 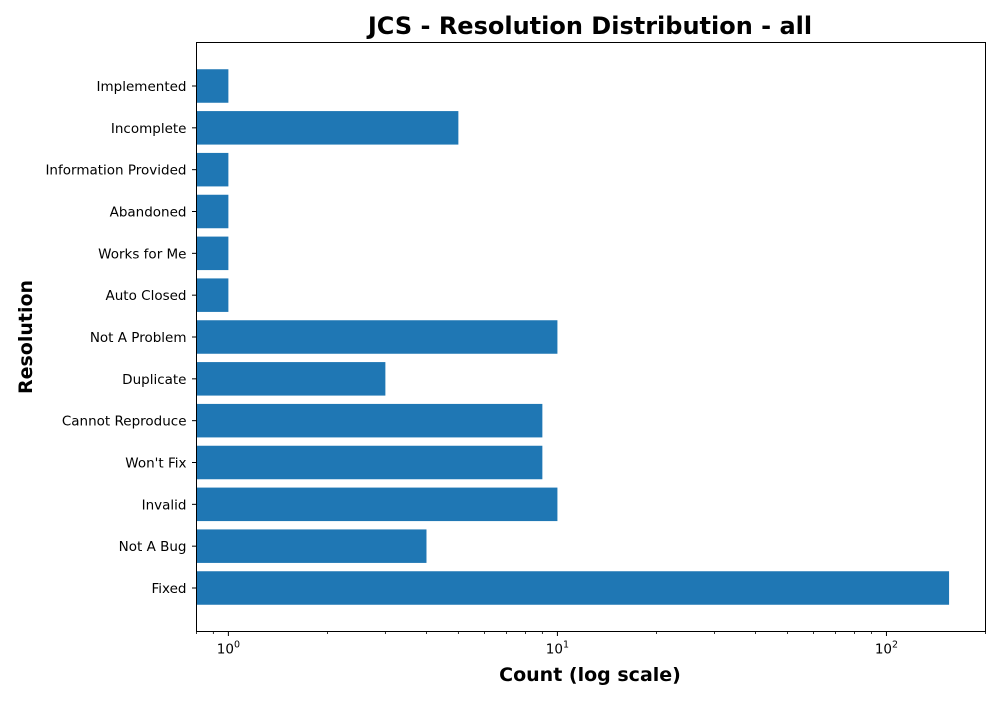 I want to click on y-axis-label: Resolution, so click(x=26, y=337).